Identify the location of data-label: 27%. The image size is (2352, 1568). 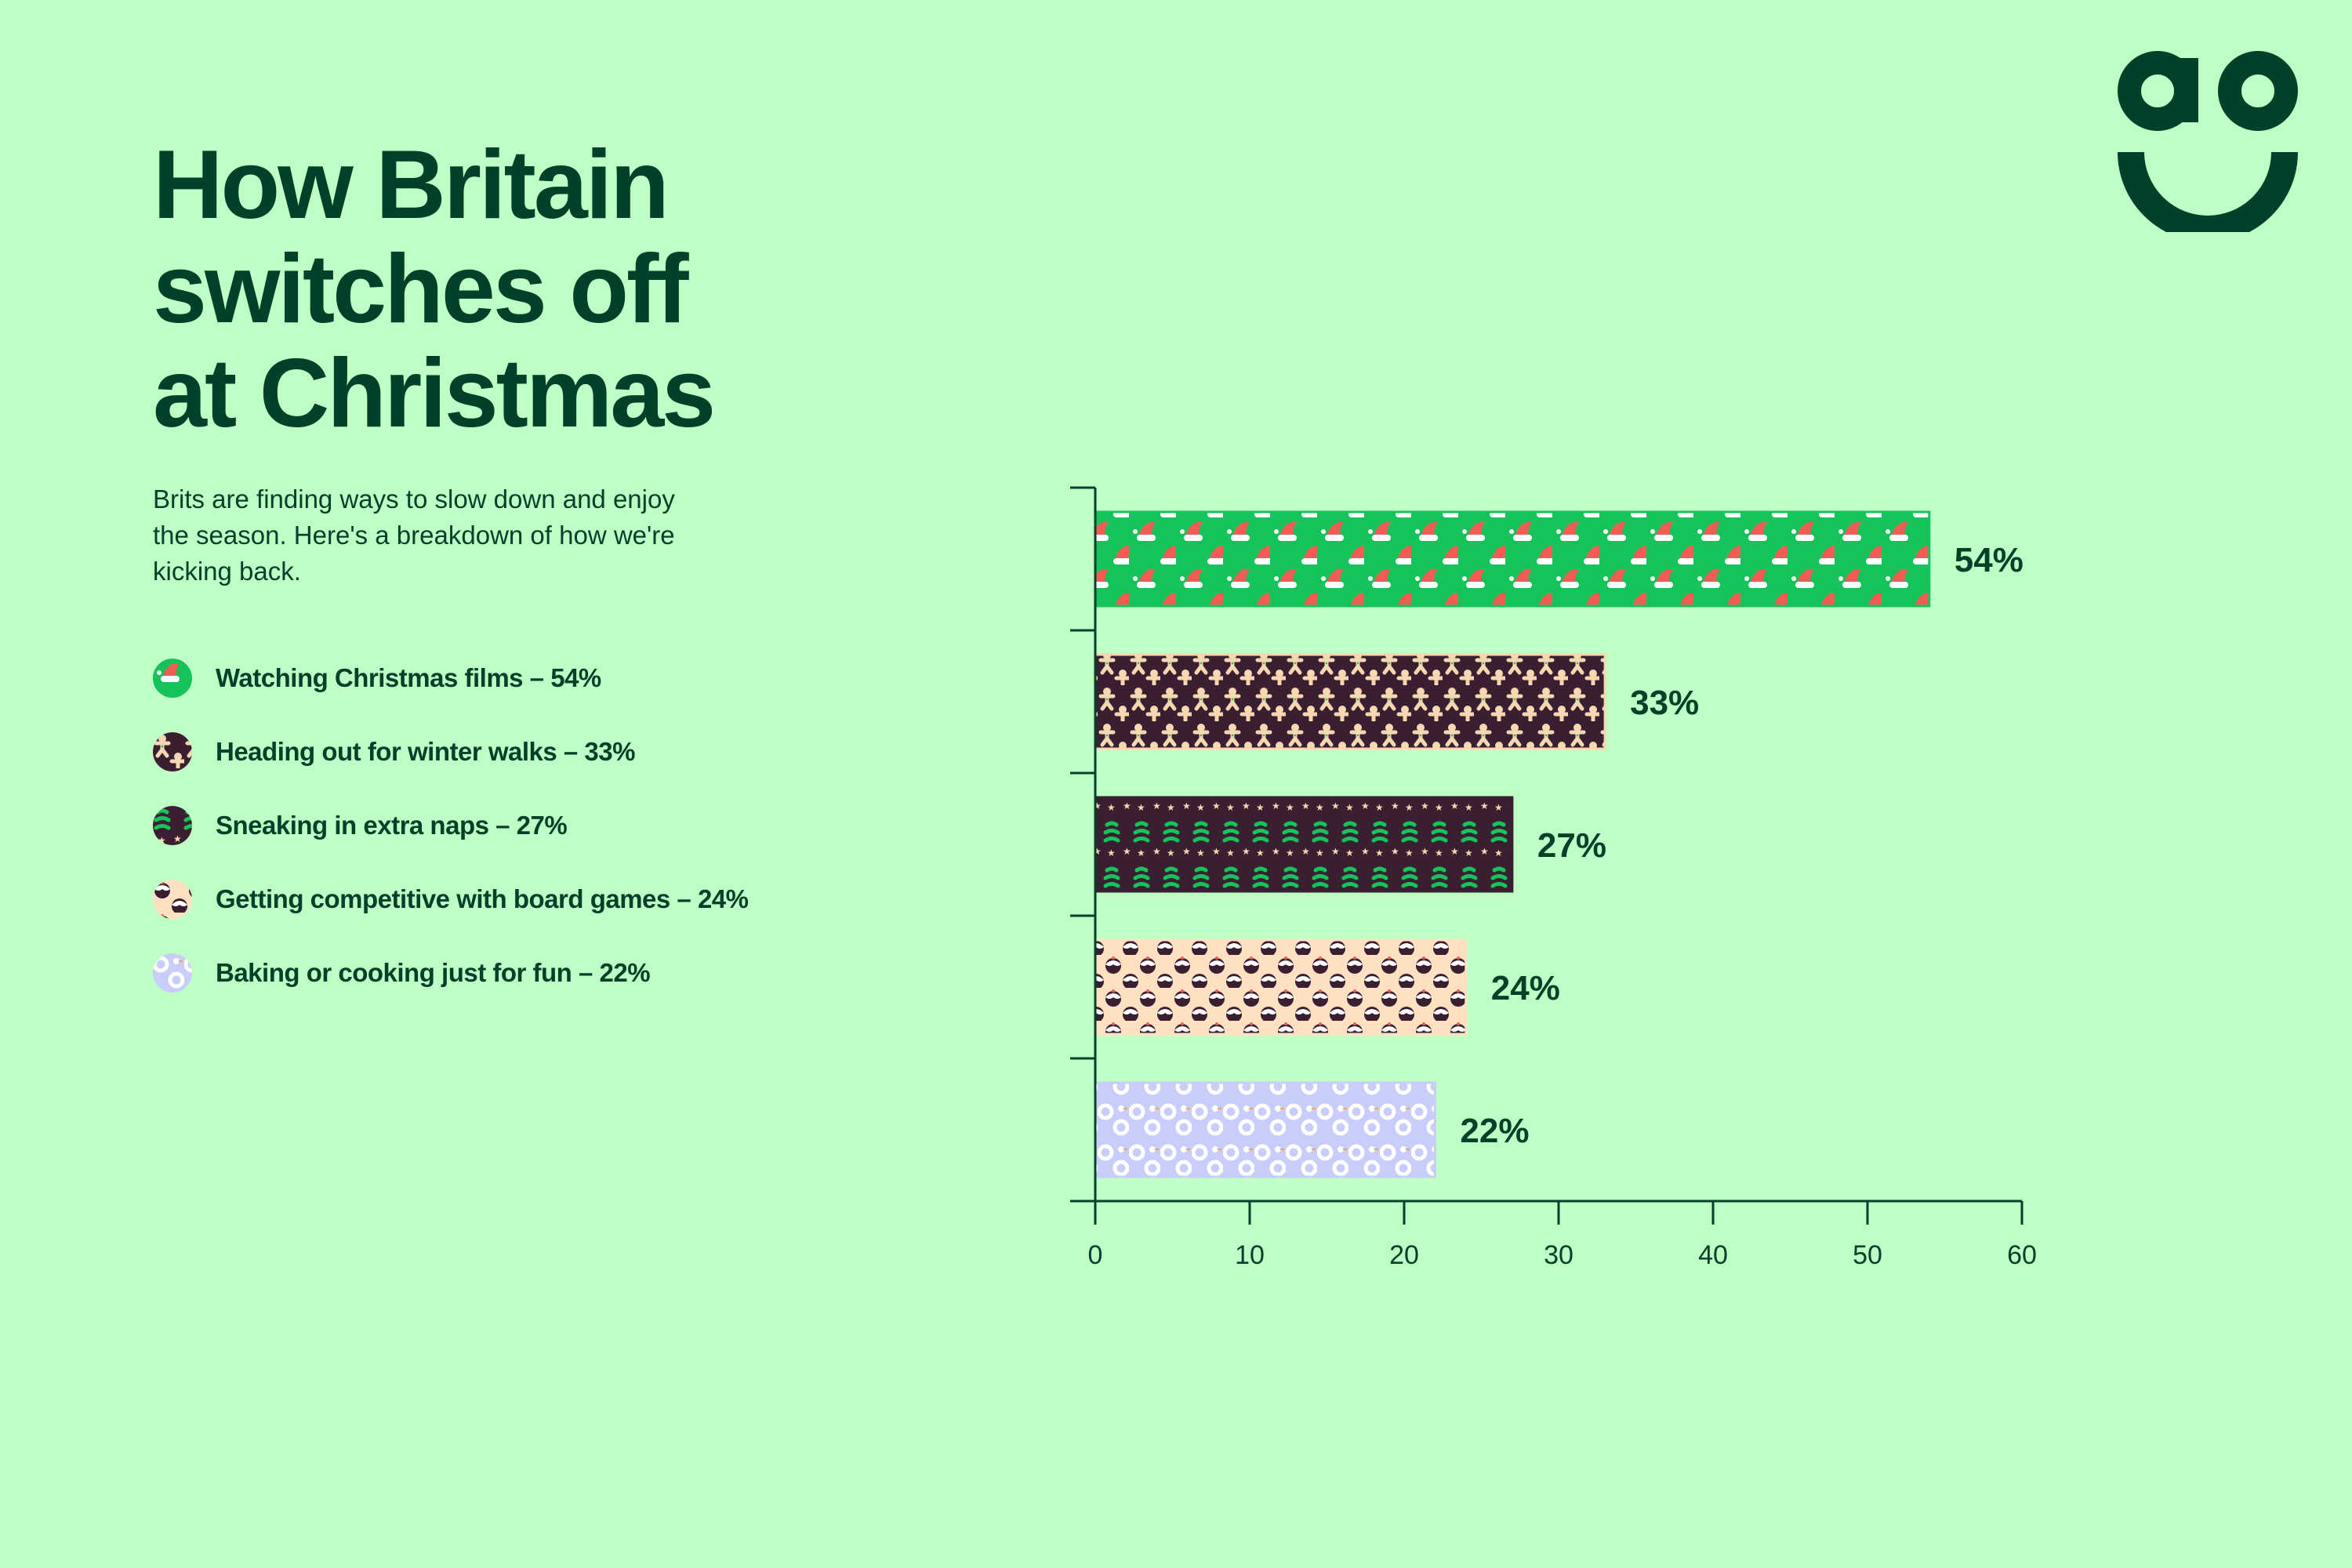
(1571, 846).